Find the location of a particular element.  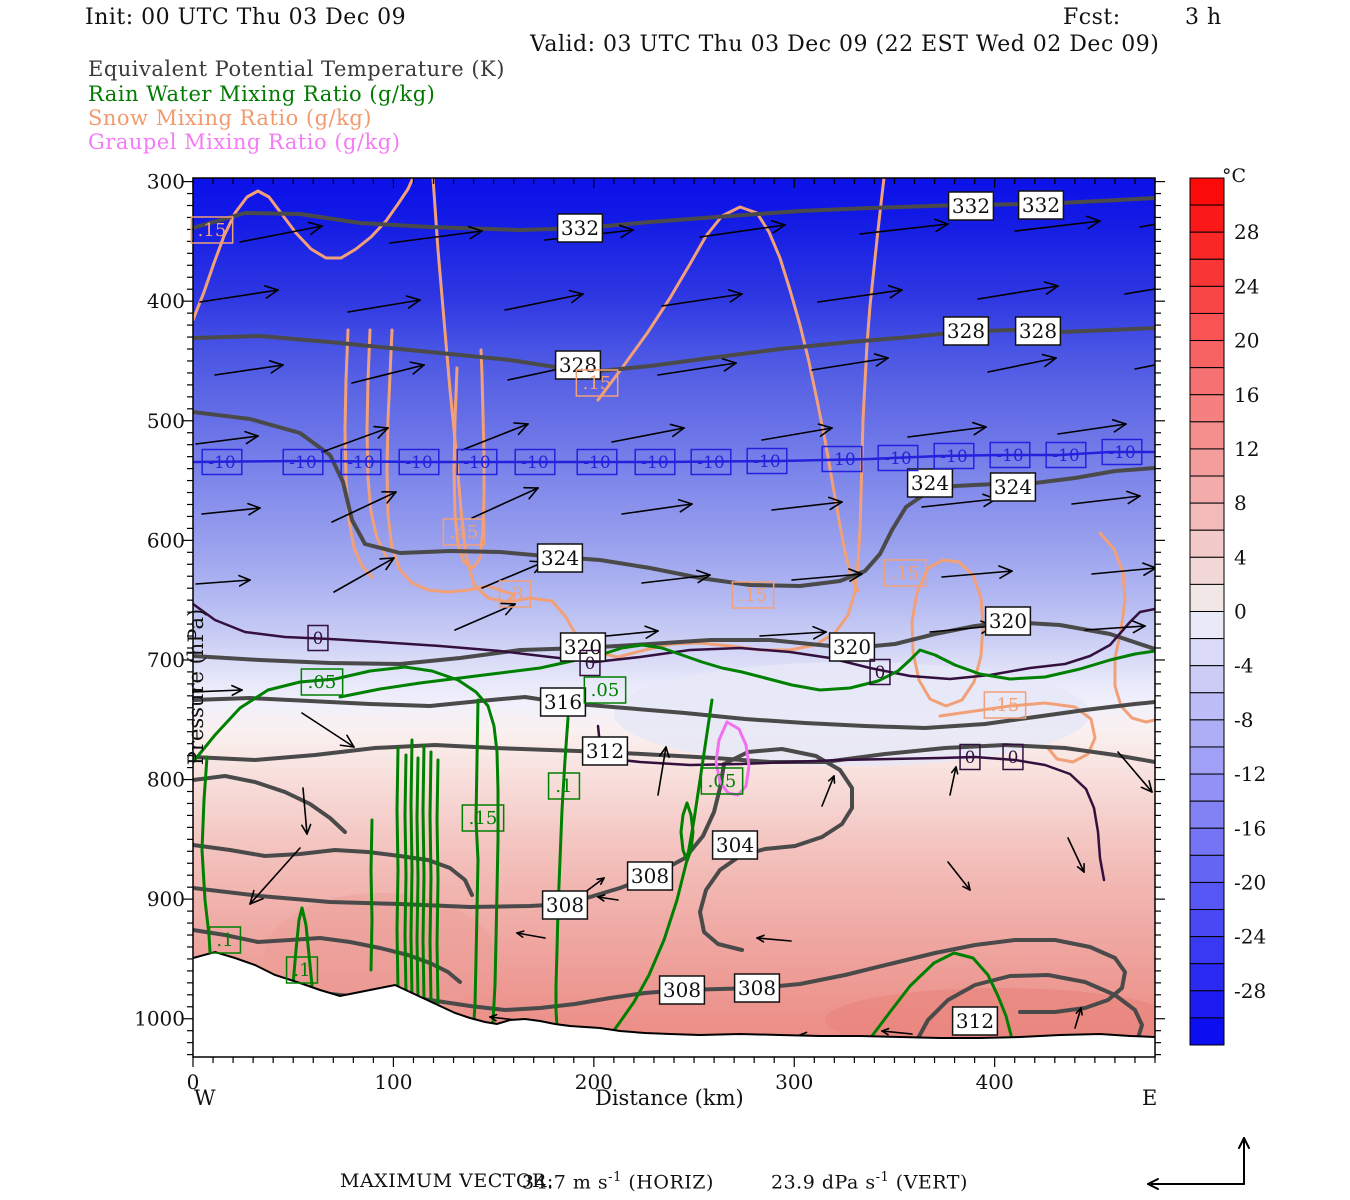

y-tick-label: 600 is located at coordinates (166, 540).